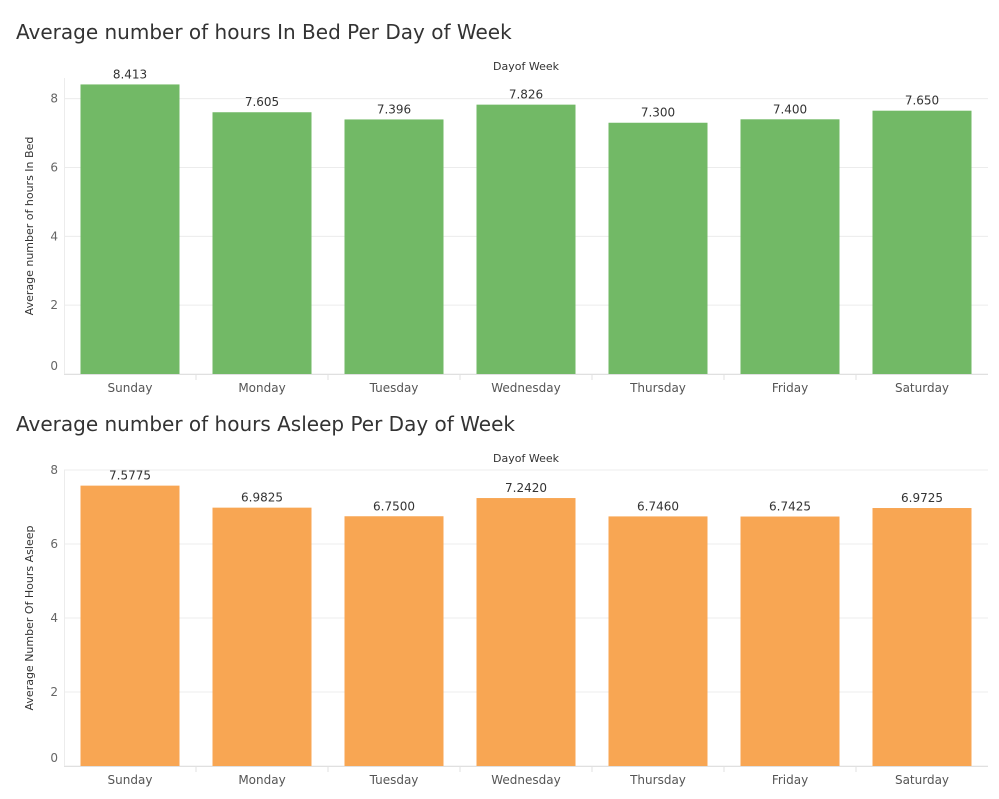 This screenshot has height=799, width=999. What do you see at coordinates (526, 488) in the screenshot?
I see `bar-value-label: 7.2420` at bounding box center [526, 488].